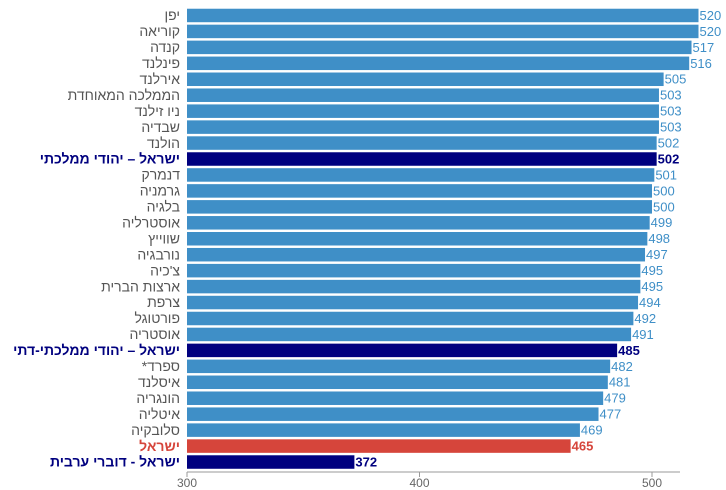 The height and width of the screenshot is (490, 726). What do you see at coordinates (160, 127) in the screenshot?
I see `category-label: שבדיה` at bounding box center [160, 127].